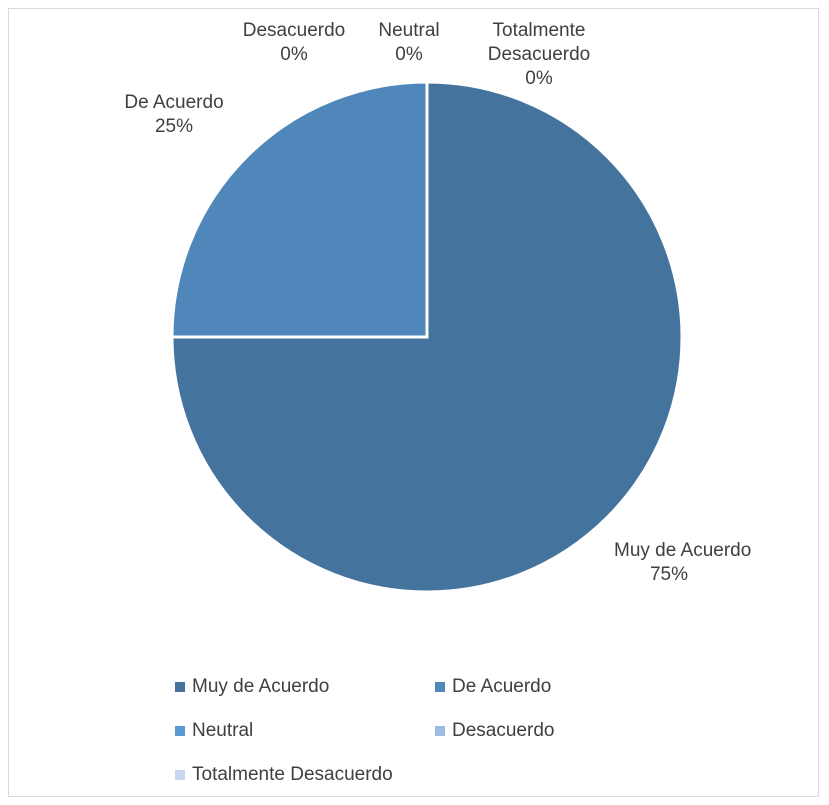 Image resolution: width=829 pixels, height=805 pixels. I want to click on legend-label: Neutral, so click(223, 730).